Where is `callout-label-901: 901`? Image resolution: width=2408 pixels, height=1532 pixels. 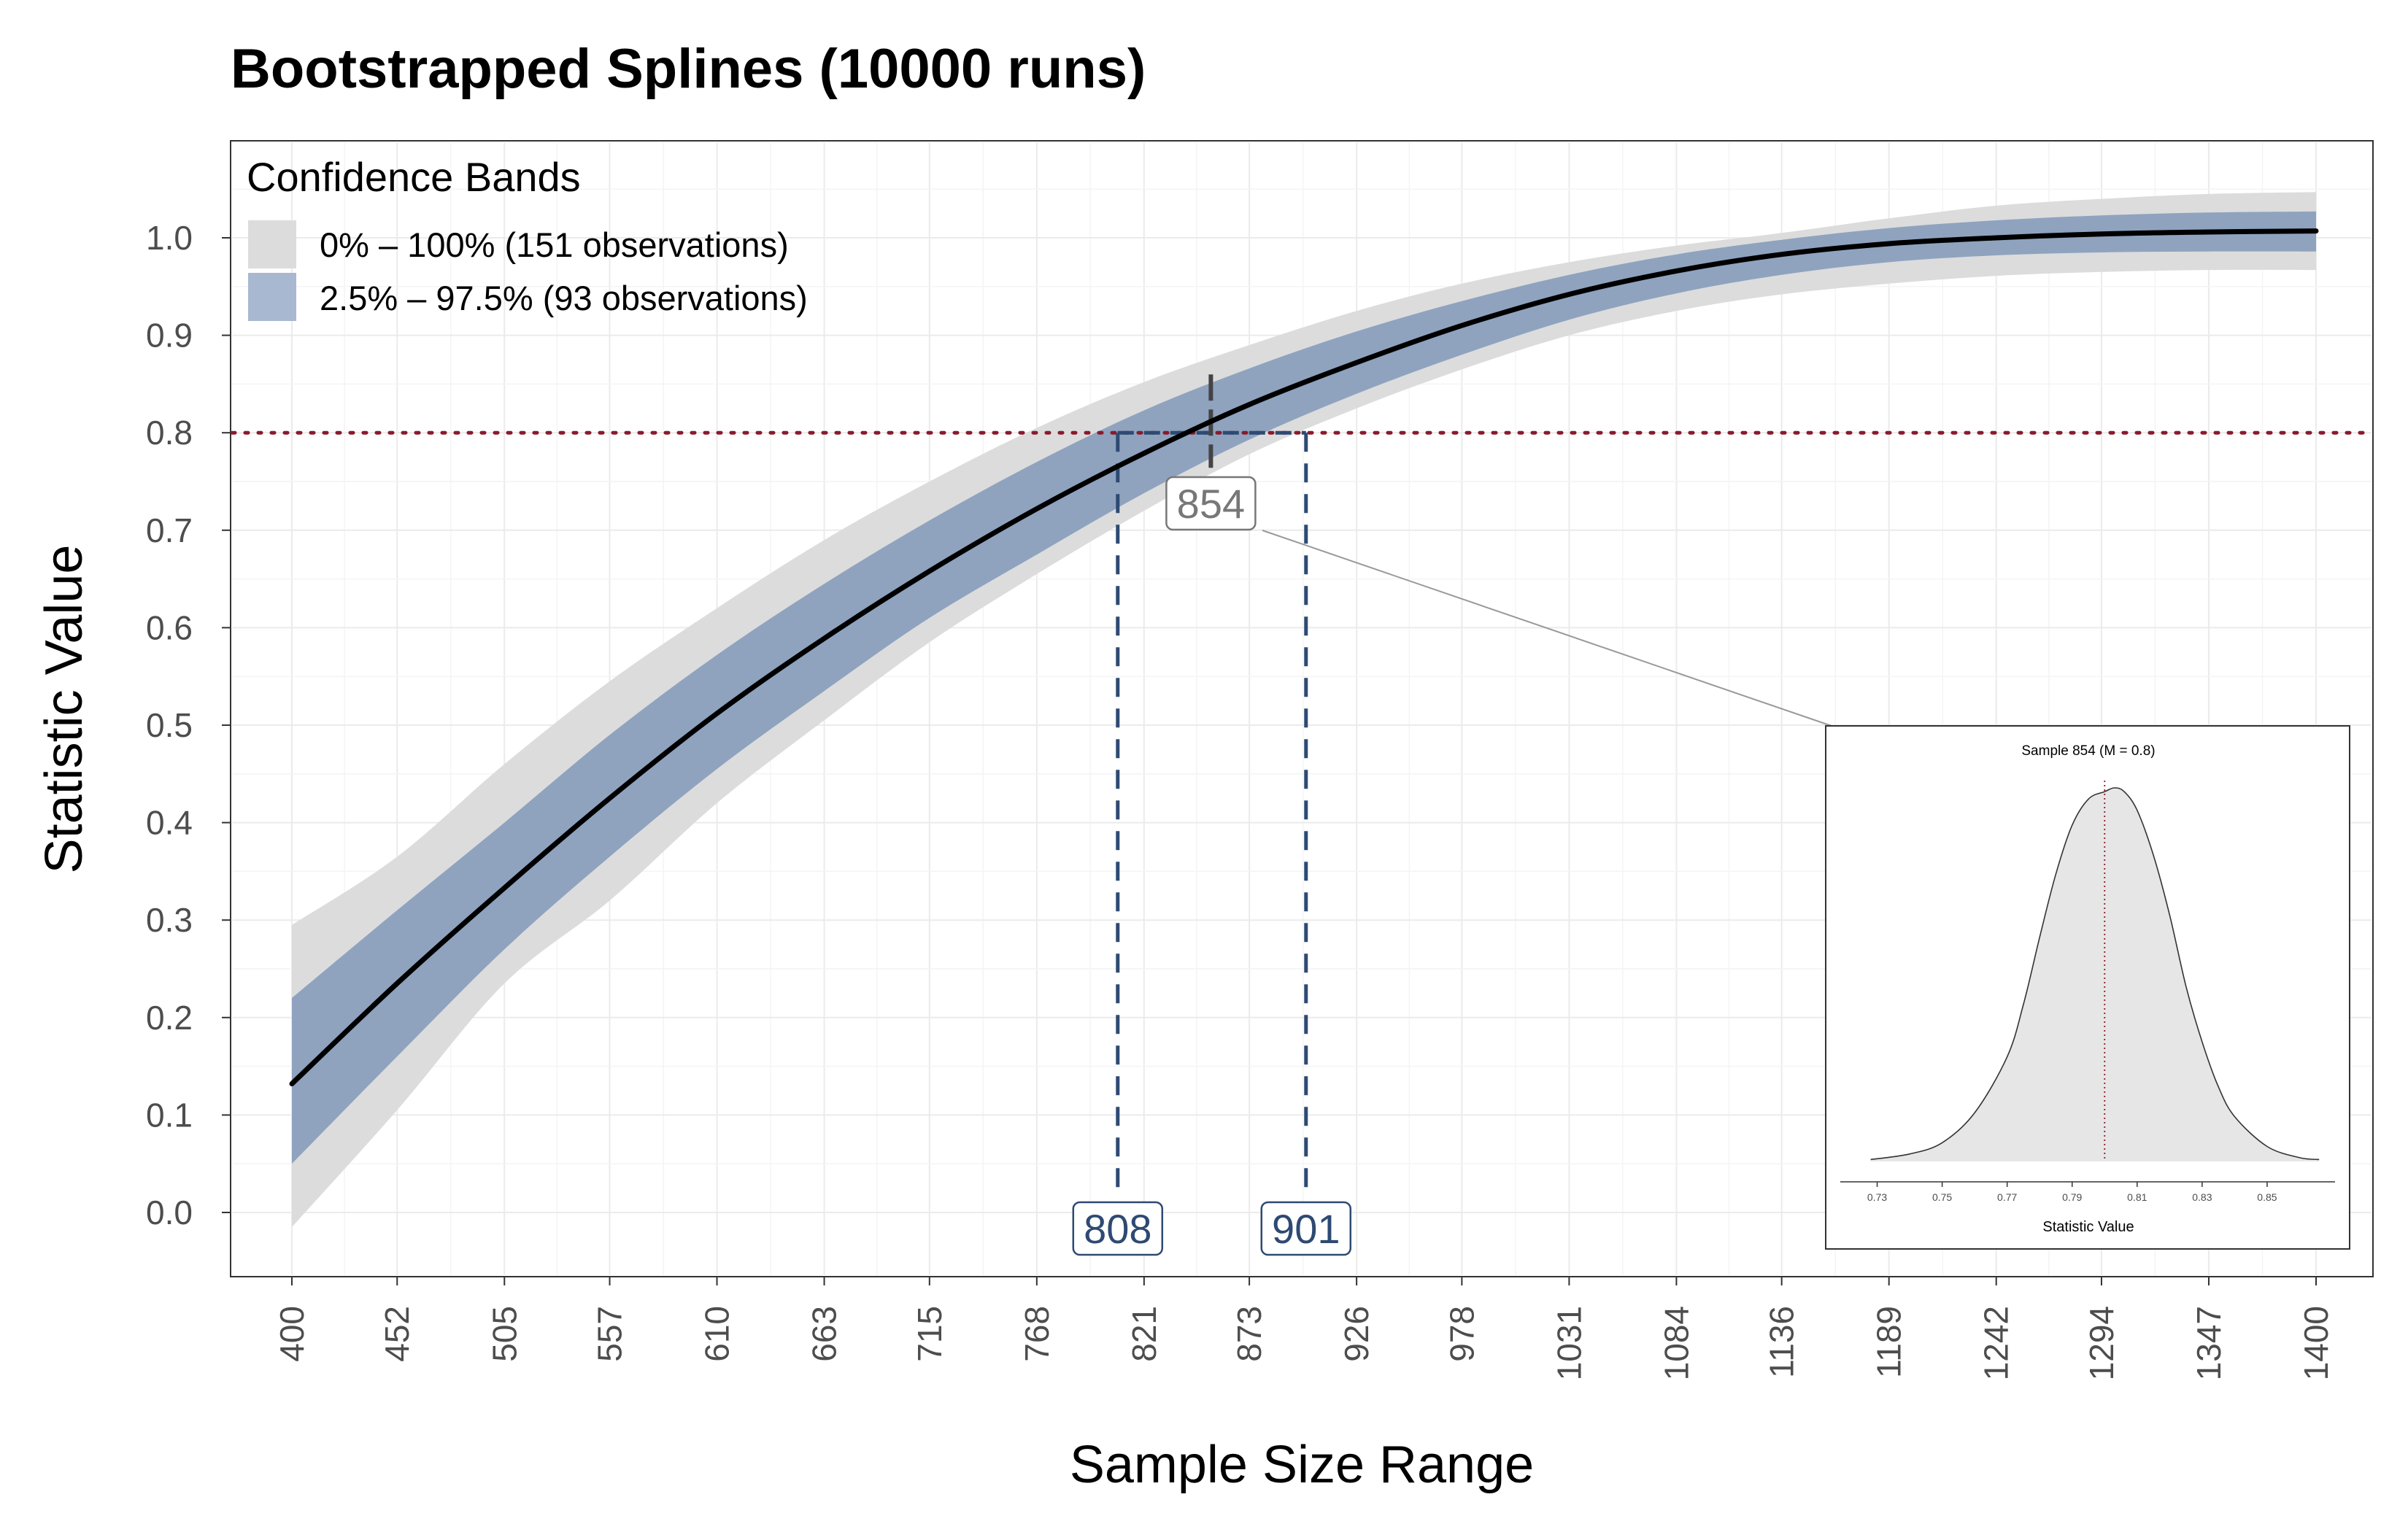 callout-label-901: 901 is located at coordinates (1306, 1229).